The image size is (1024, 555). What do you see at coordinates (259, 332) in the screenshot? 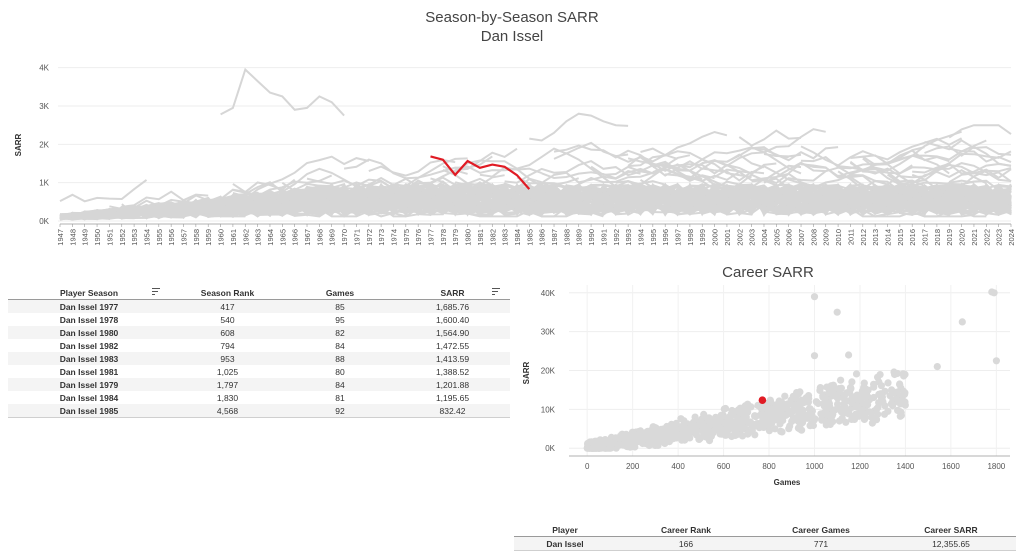
I see `table-row: Dan Issel 1980 608 82 1,564.90` at bounding box center [259, 332].